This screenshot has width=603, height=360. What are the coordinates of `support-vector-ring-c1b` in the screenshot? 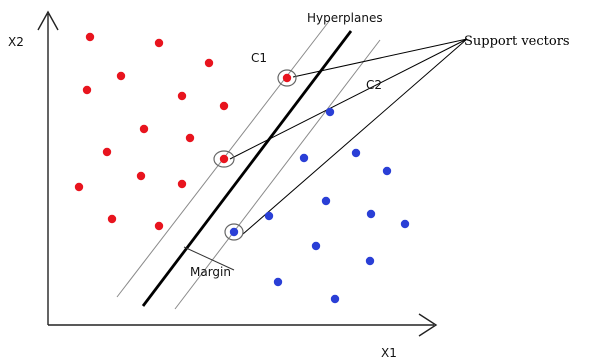 It's located at (224, 159).